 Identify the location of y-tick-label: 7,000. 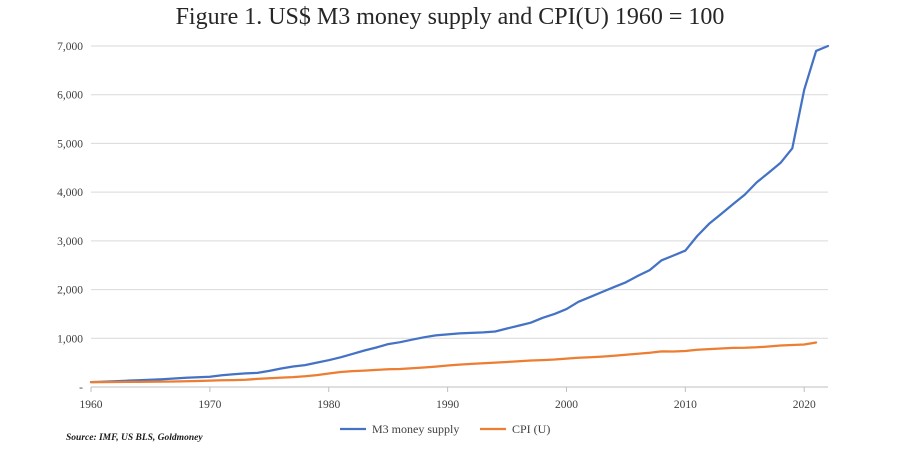
(70, 47).